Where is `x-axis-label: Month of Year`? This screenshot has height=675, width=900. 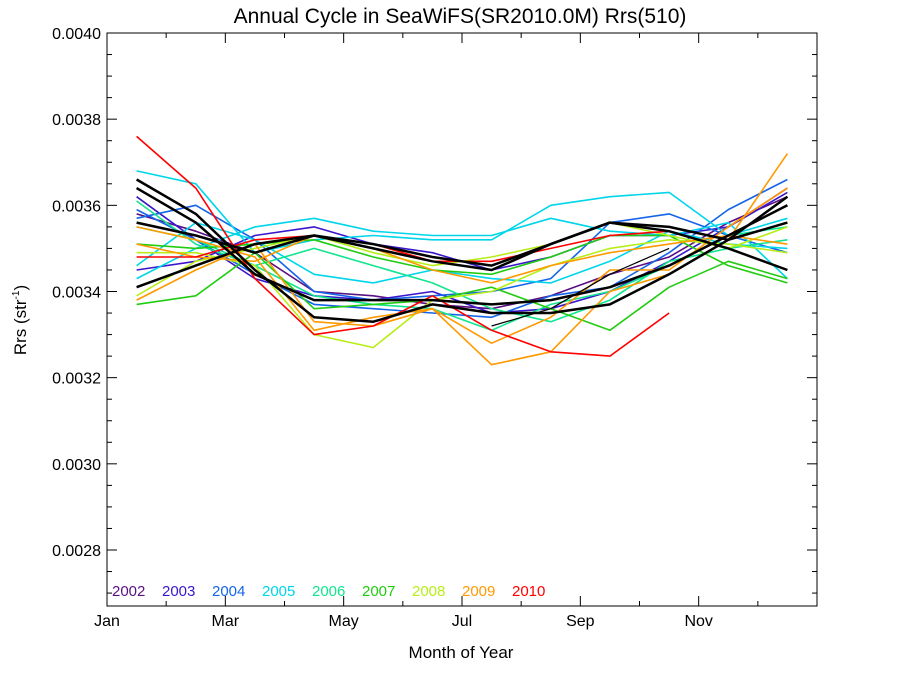
x-axis-label: Month of Year is located at coordinates (461, 652).